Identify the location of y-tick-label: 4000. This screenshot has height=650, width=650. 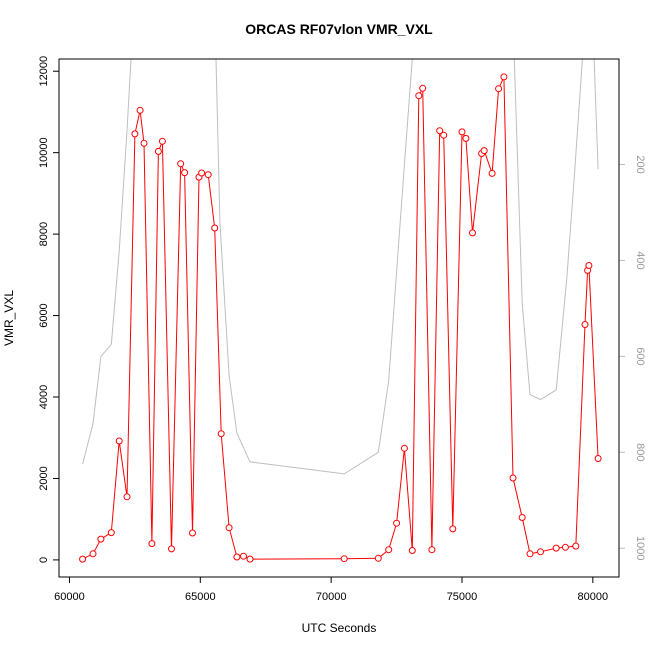
(44, 397).